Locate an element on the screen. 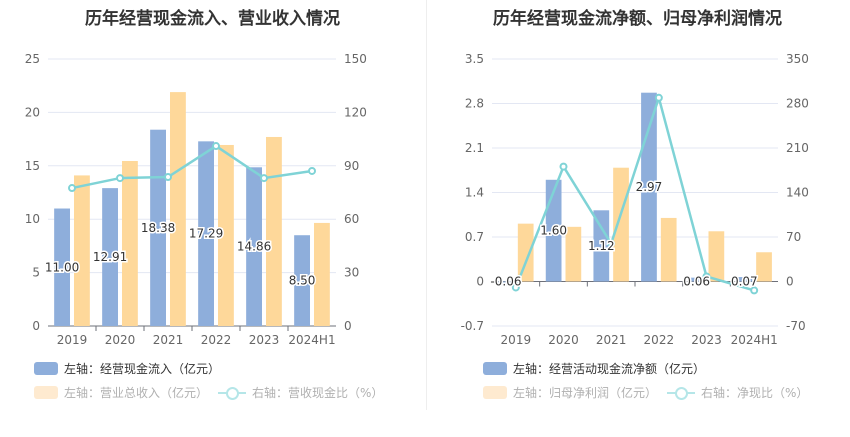 The height and width of the screenshot is (437, 850). y-right-tick-label: 120 is located at coordinates (355, 112).